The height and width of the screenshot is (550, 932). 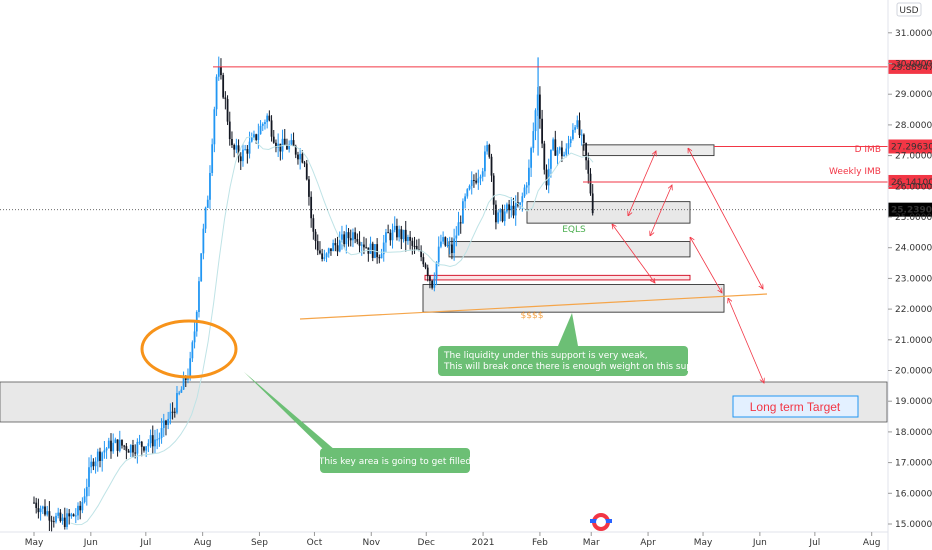 I want to click on y-tick-label: 20.00000, so click(x=913, y=372).